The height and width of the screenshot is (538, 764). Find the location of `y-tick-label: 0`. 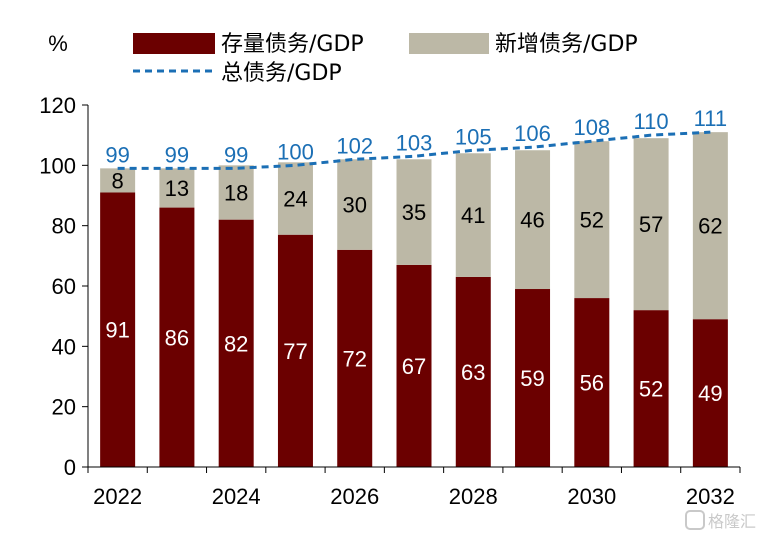

y-tick-label: 0 is located at coordinates (70, 467).